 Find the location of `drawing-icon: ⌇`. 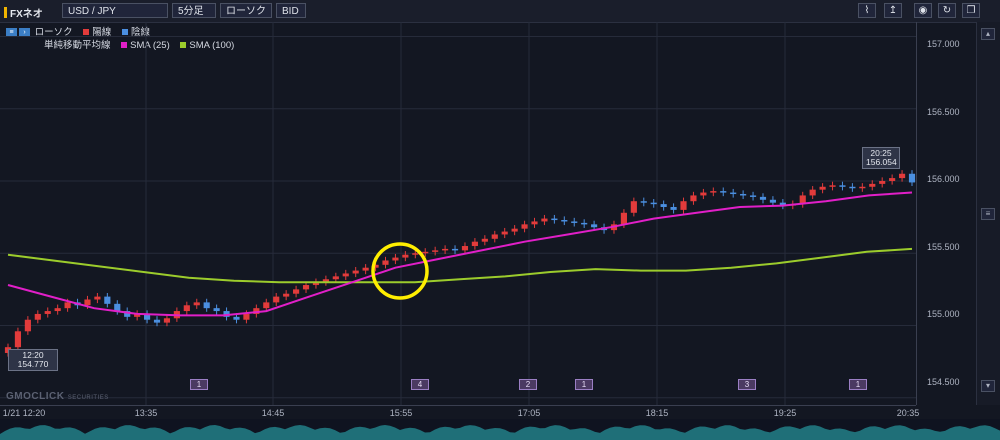

drawing-icon: ⌇ is located at coordinates (867, 10).